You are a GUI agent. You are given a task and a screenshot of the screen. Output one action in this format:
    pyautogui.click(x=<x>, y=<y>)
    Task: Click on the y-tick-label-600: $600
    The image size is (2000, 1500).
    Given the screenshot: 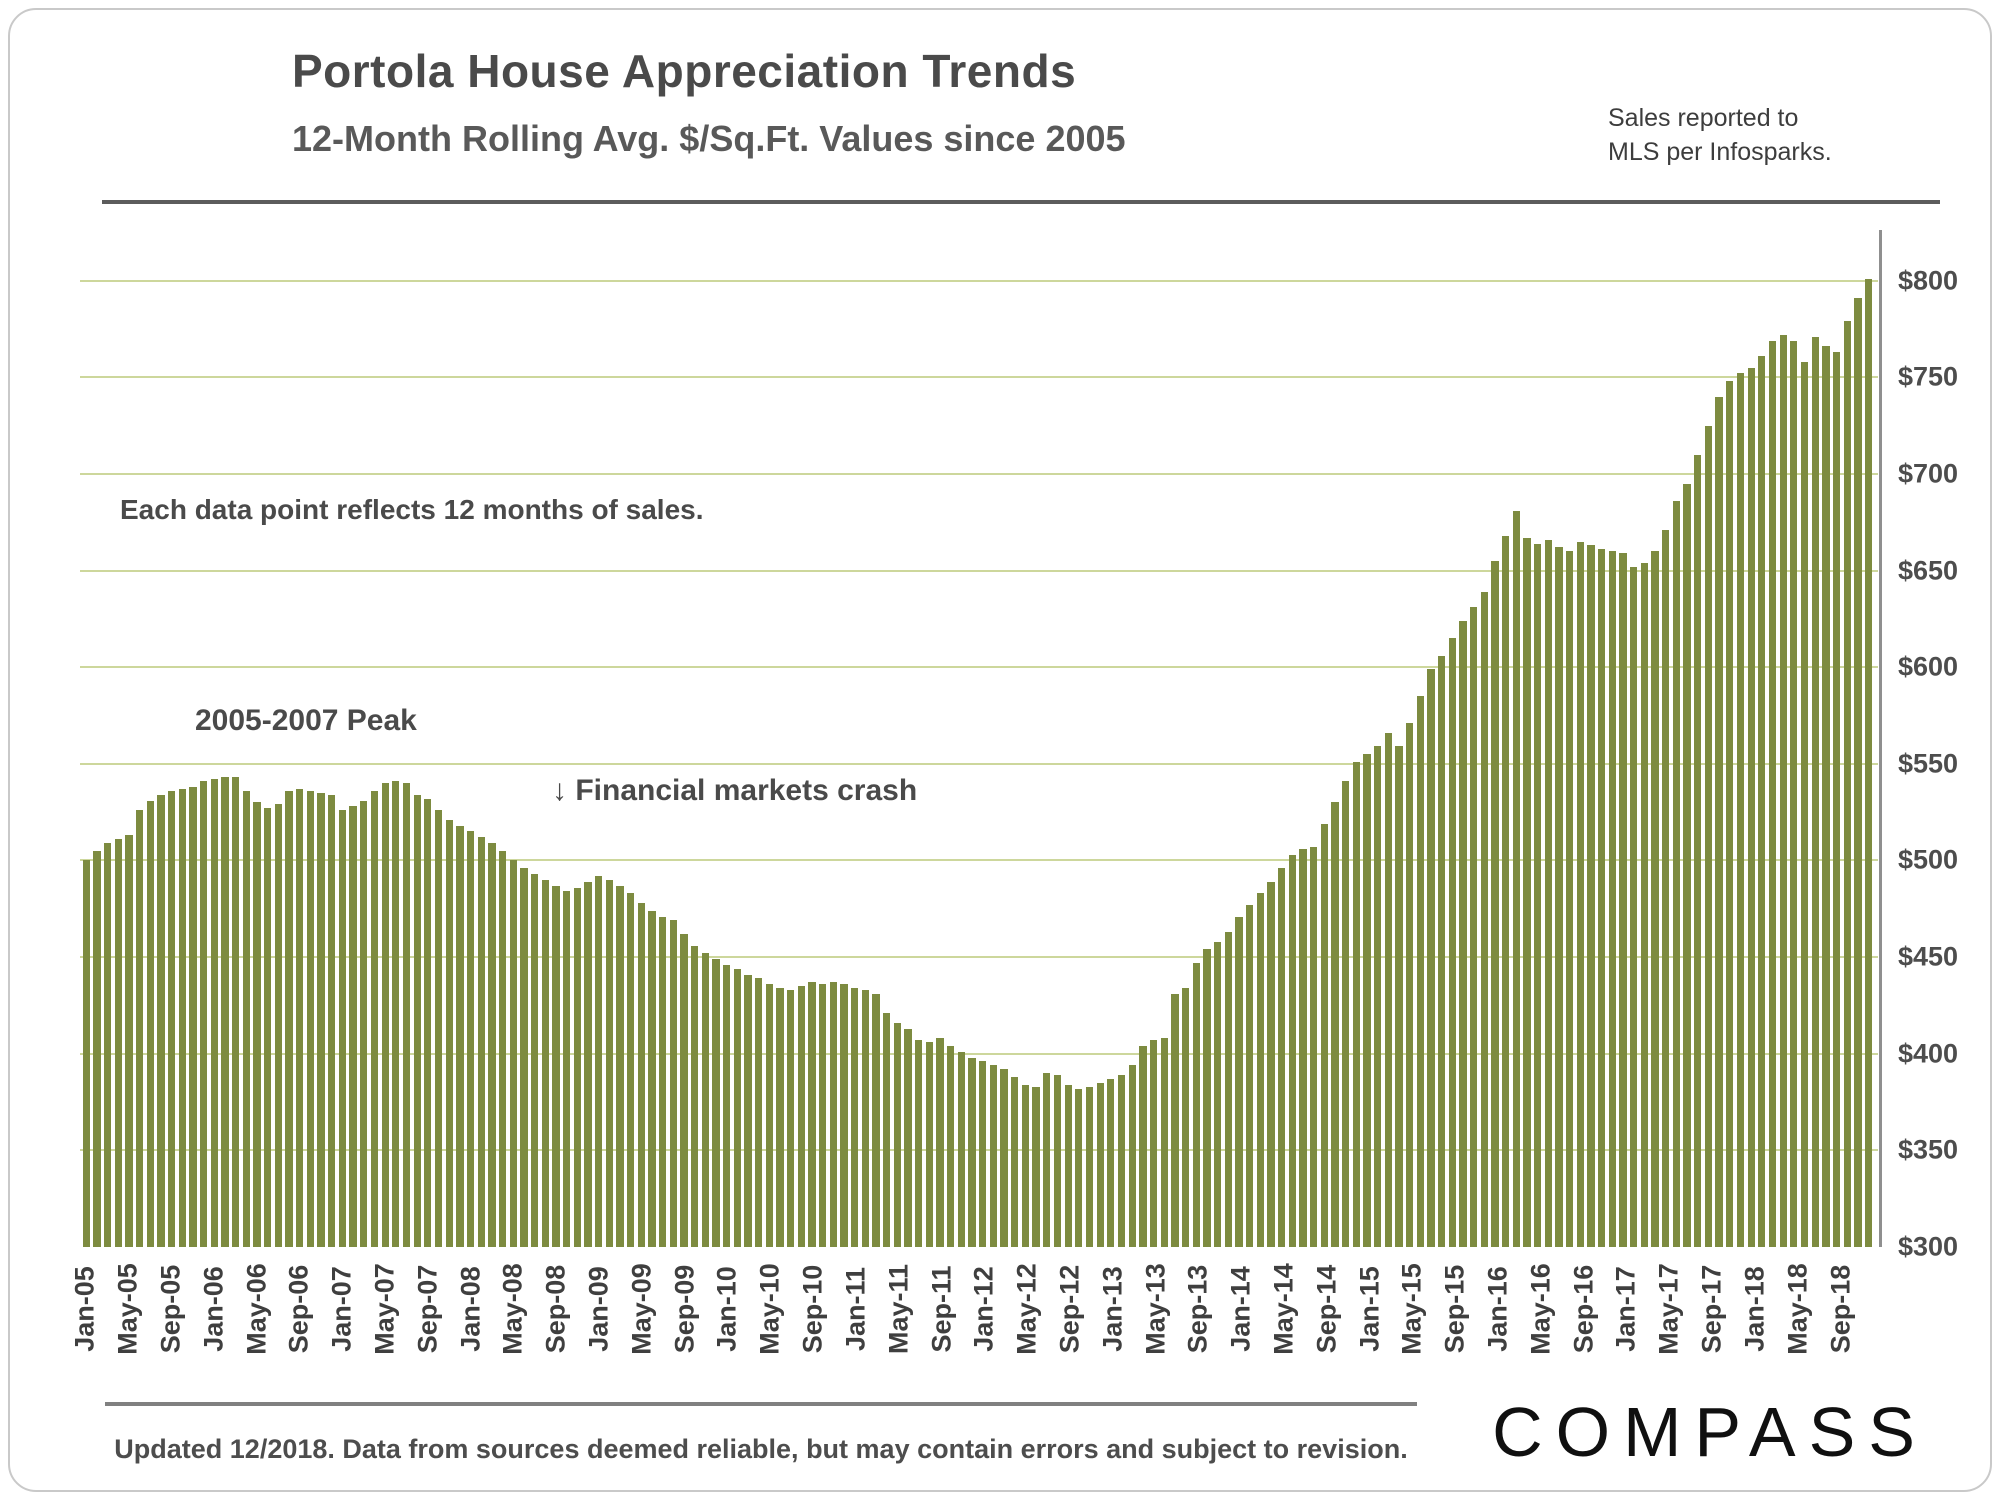 What is the action you would take?
    pyautogui.click(x=1928, y=666)
    